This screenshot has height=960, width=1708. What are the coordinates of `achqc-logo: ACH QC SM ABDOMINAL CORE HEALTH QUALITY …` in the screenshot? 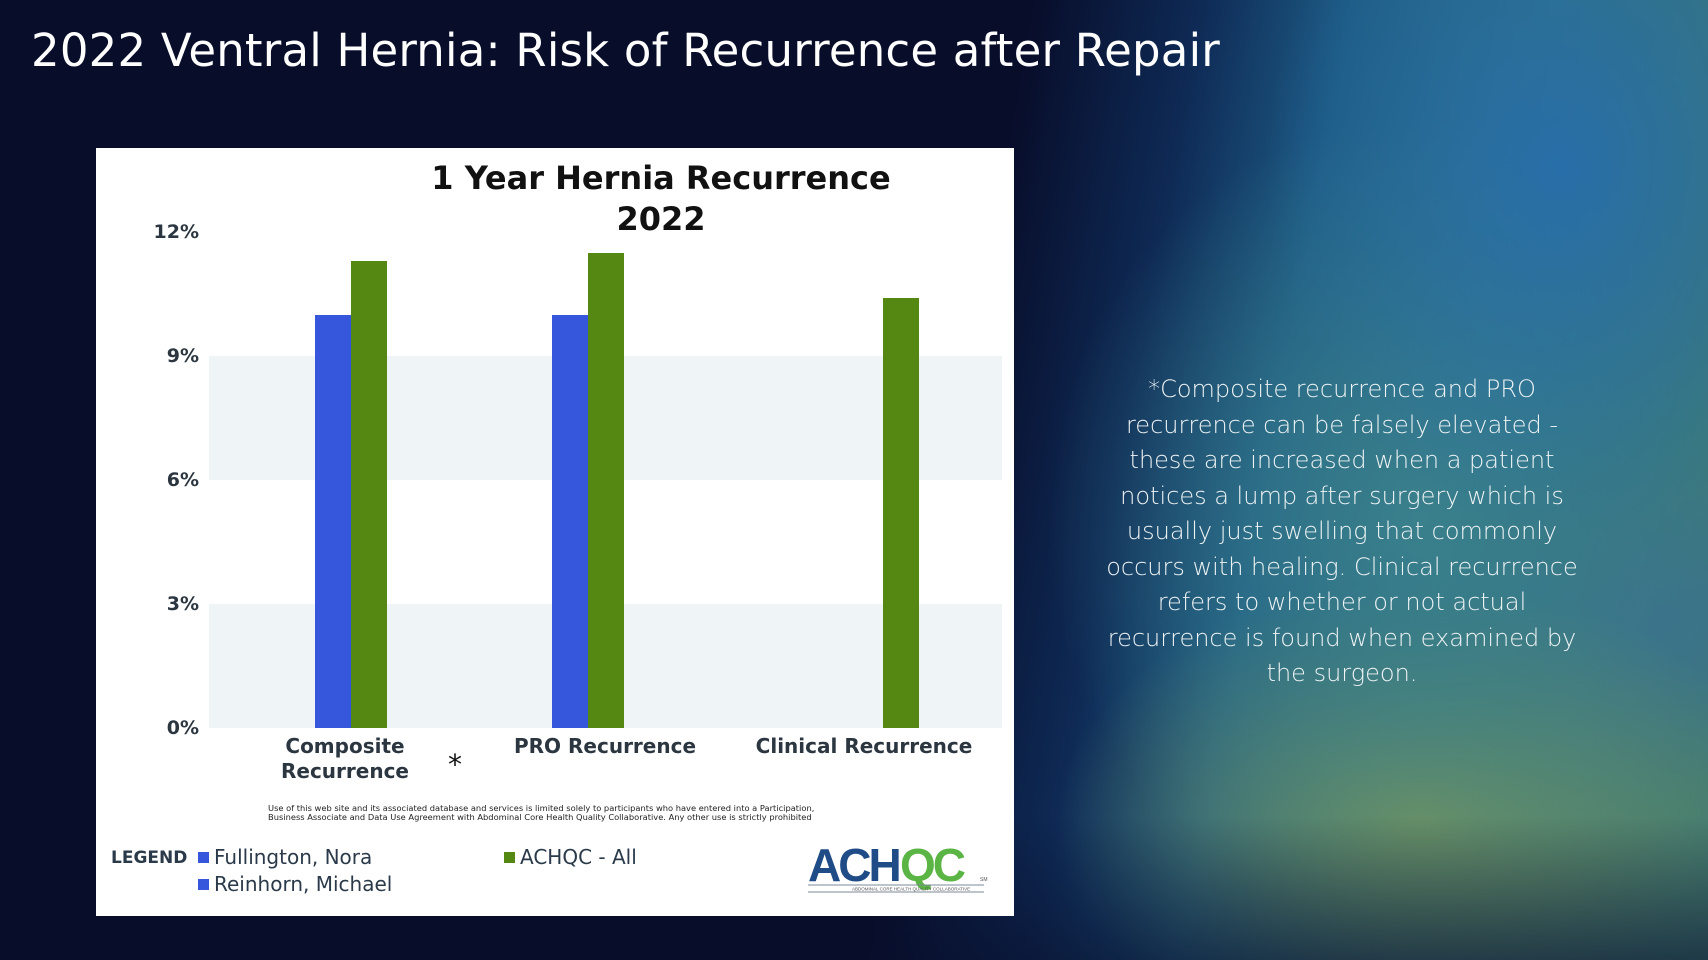 It's located at (898, 868).